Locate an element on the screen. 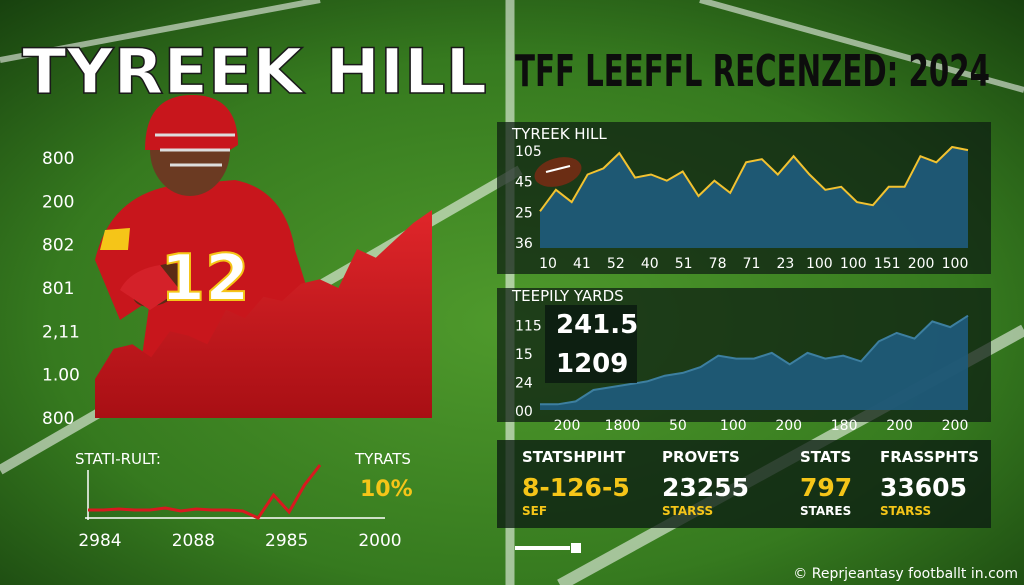 This screenshot has height=585, width=1024. stat-value: 8-126-5 is located at coordinates (576, 487).